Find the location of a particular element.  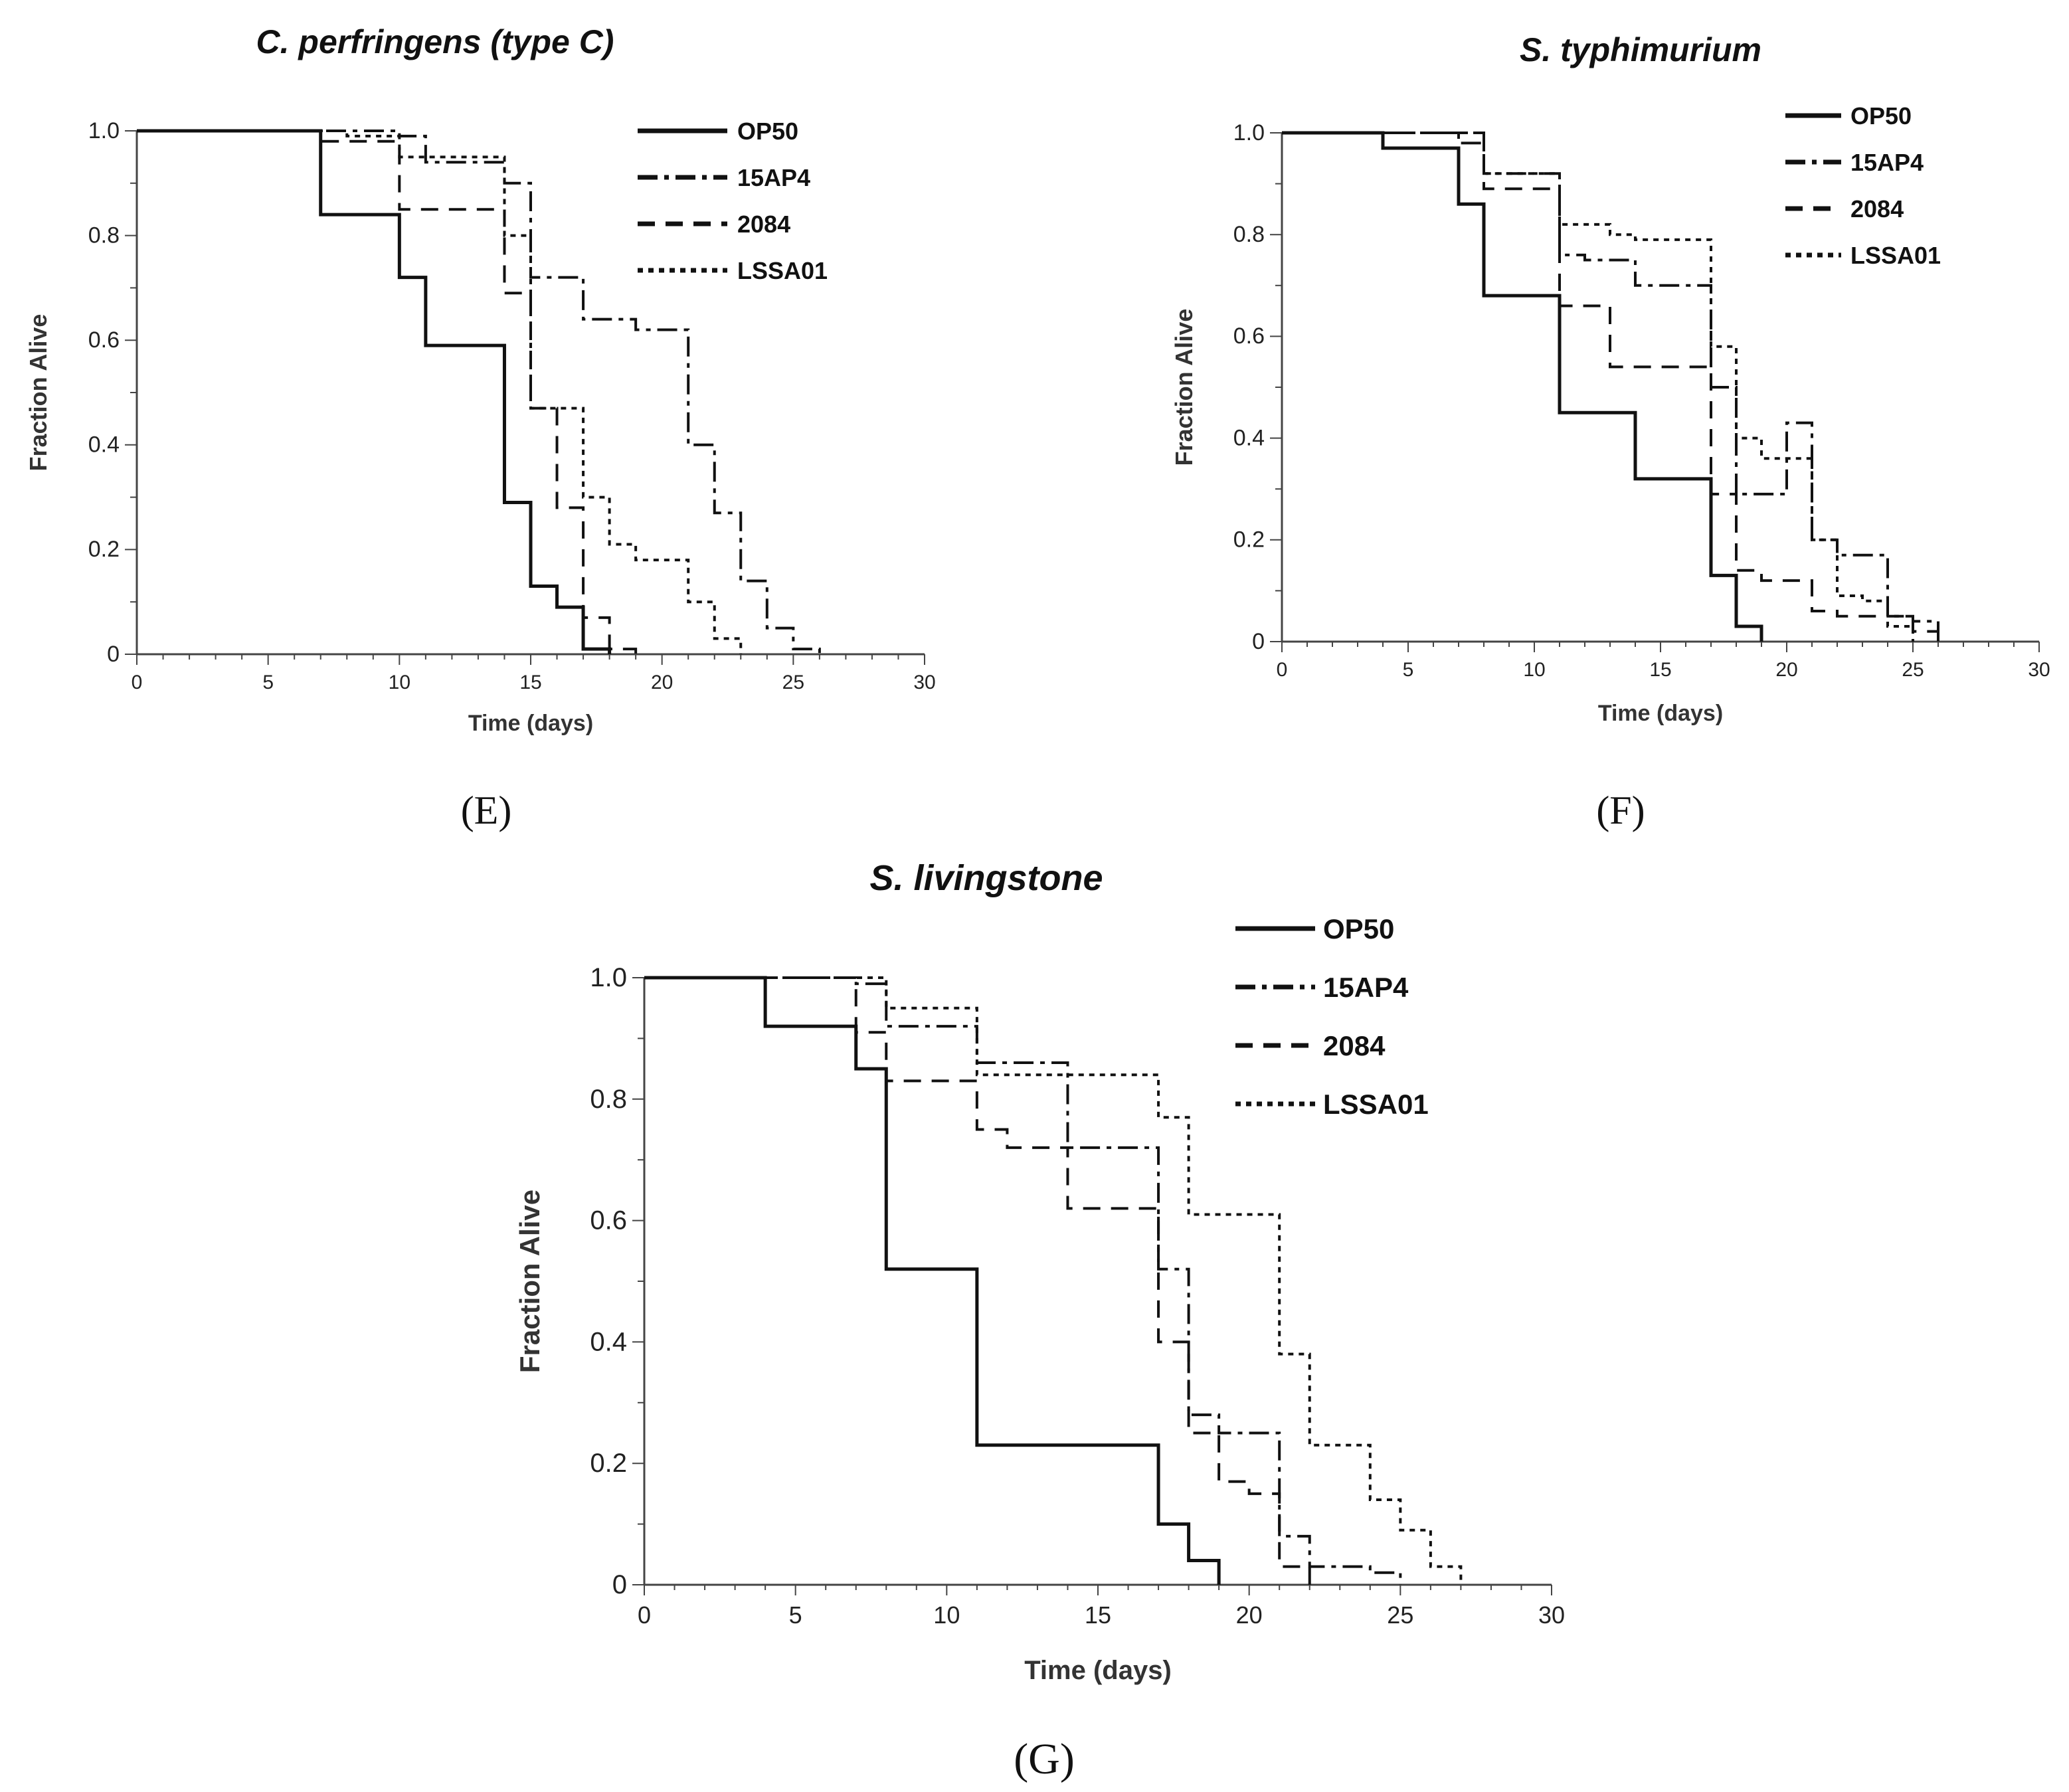

chart-title: S. typhimurium is located at coordinates (1641, 49).